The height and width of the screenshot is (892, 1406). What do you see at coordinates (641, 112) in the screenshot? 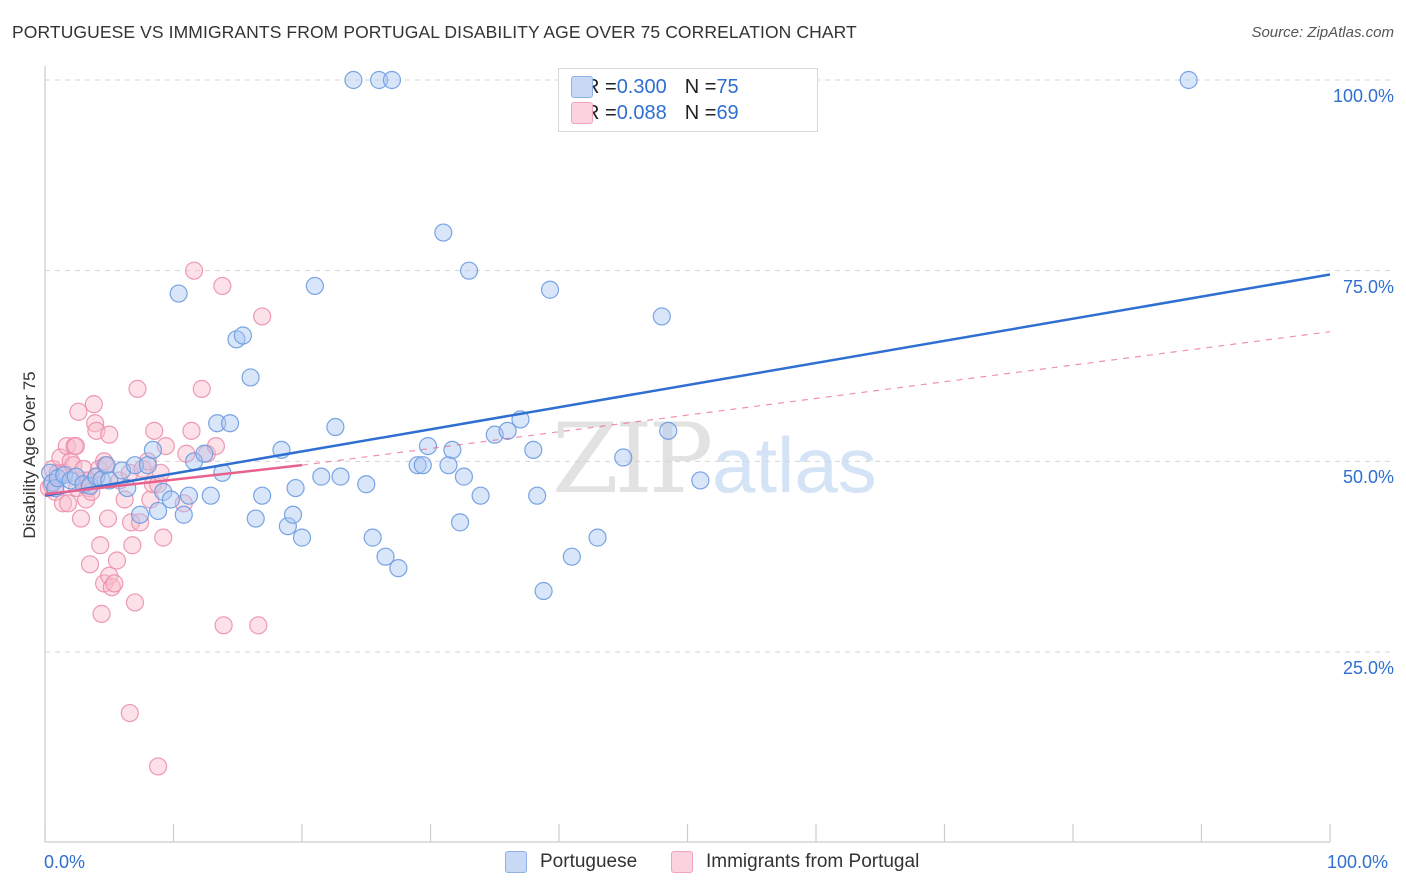
I see `legend-r-value: 0.088` at bounding box center [641, 112].